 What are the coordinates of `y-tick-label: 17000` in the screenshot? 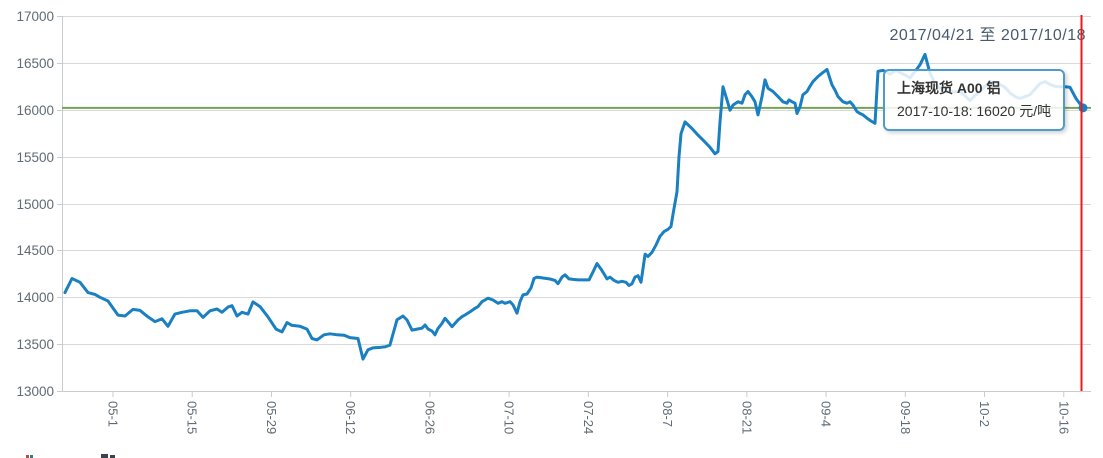 It's located at (35, 16).